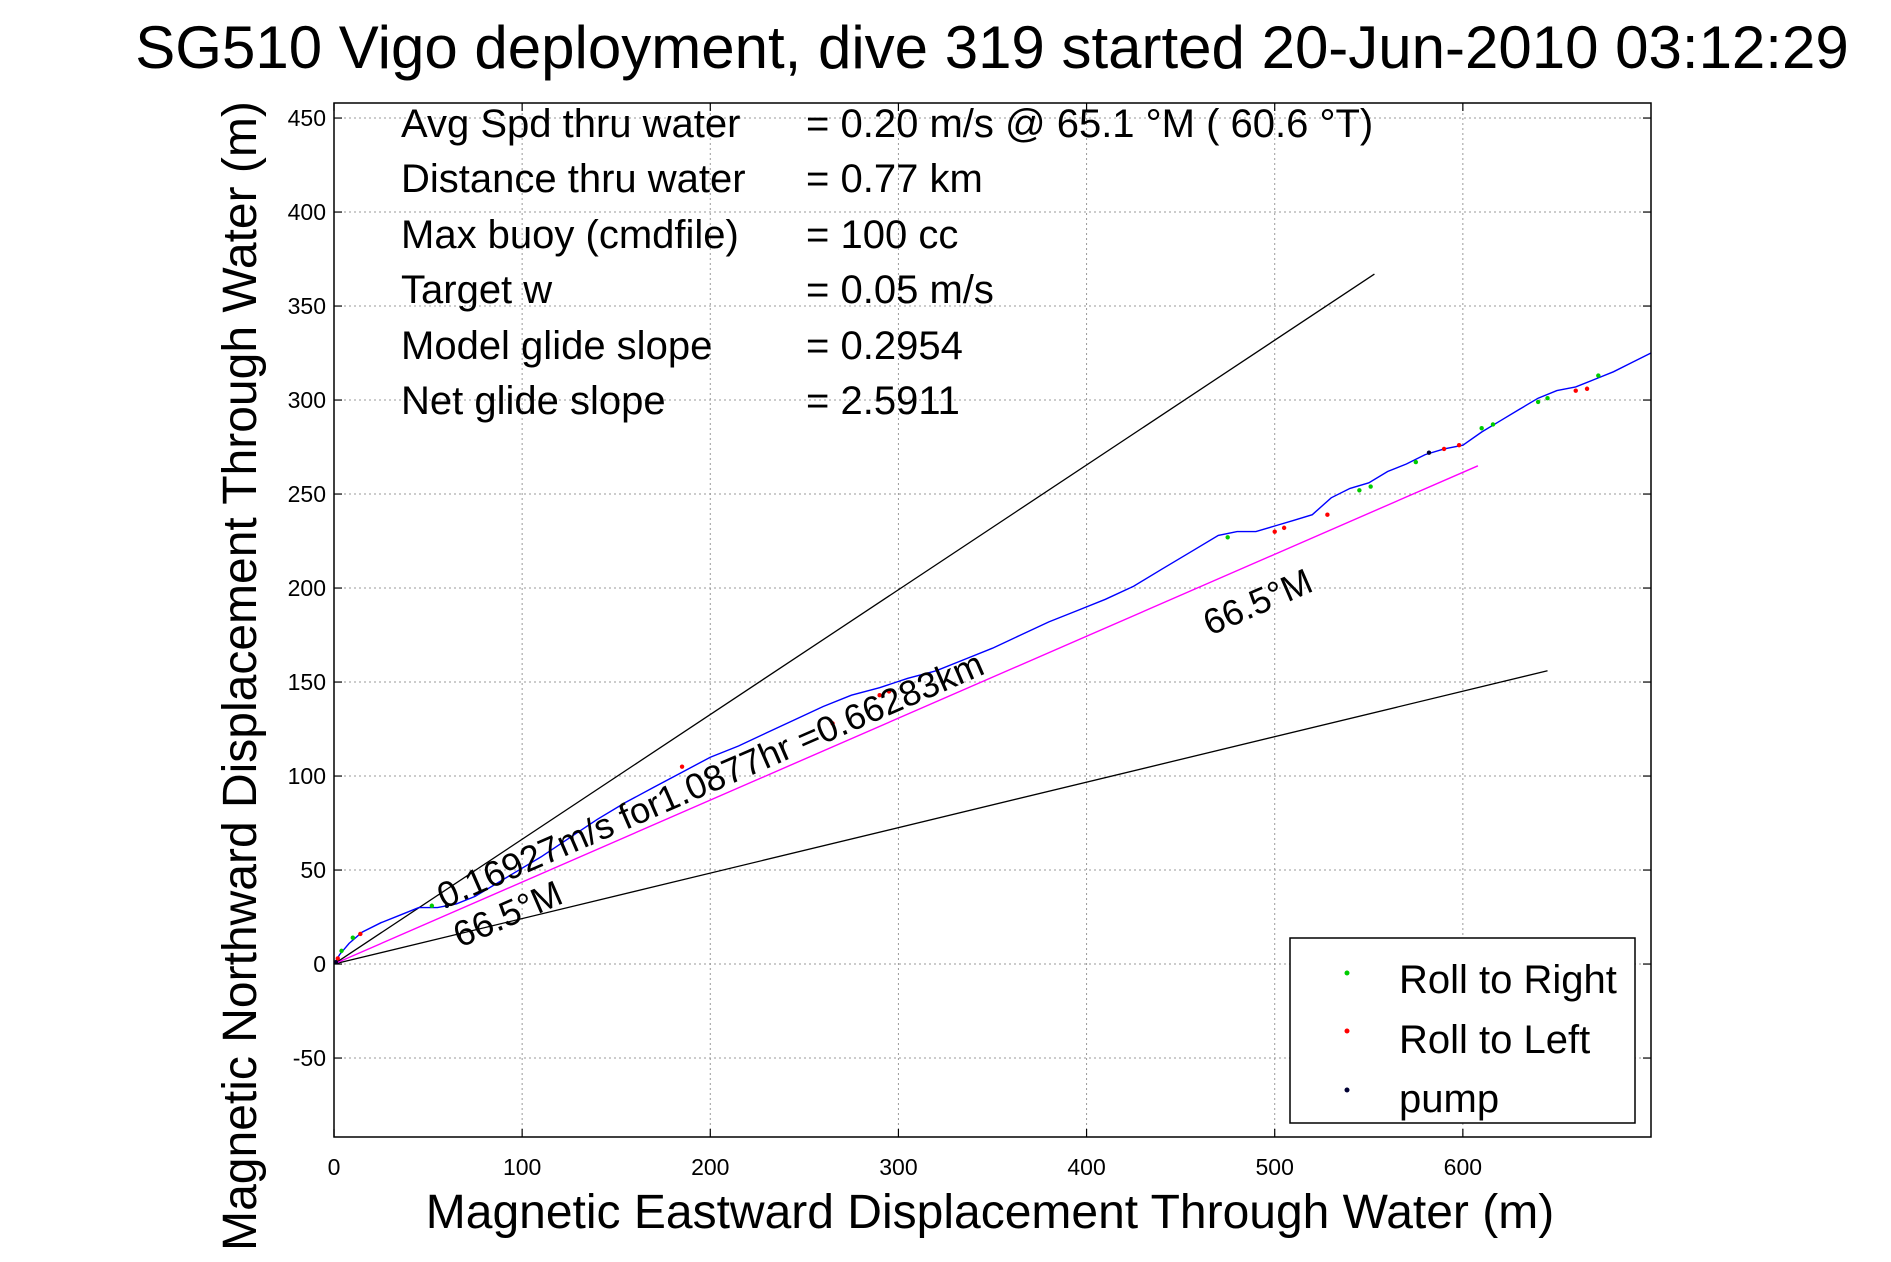  What do you see at coordinates (1463, 1167) in the screenshot?
I see `x-tick-label: 600` at bounding box center [1463, 1167].